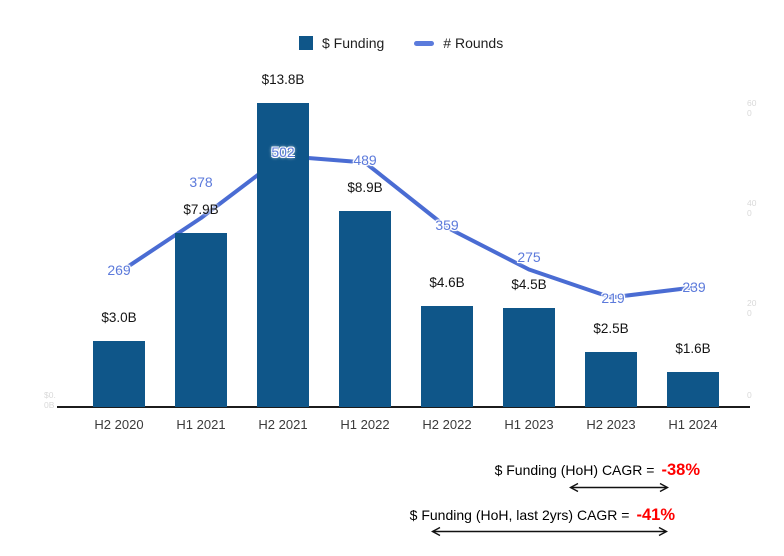 Image resolution: width=784 pixels, height=556 pixels. I want to click on x-axis-label: H2 2021, so click(283, 424).